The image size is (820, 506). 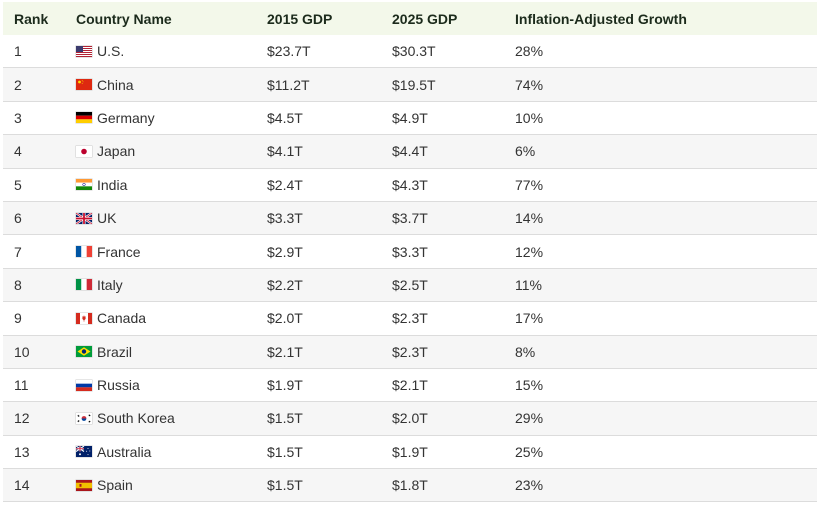 I want to click on gdp-2015-cell: $2.4T, so click(x=285, y=184).